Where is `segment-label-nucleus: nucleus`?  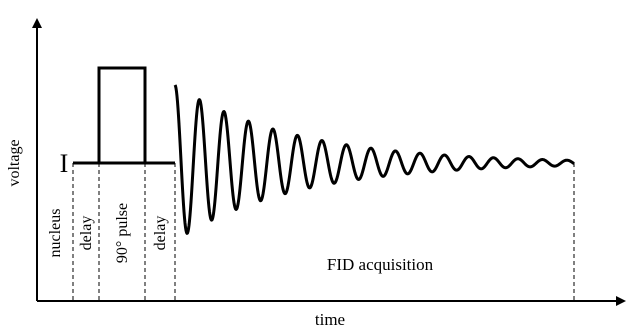 segment-label-nucleus: nucleus is located at coordinates (55, 233).